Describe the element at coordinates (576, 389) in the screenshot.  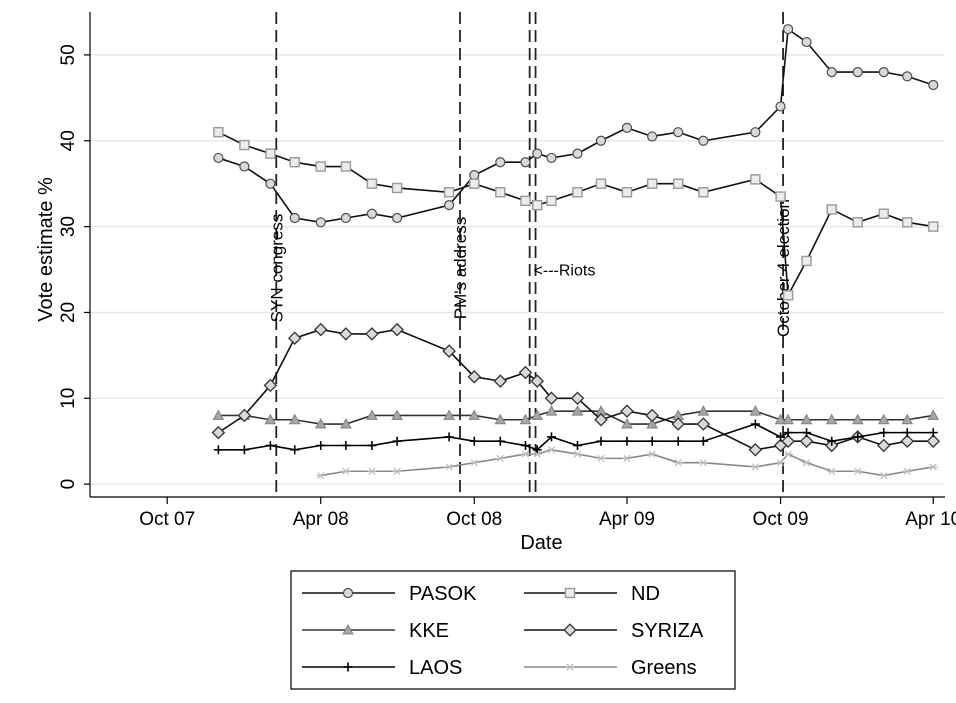
I see `series-syriza` at that location.